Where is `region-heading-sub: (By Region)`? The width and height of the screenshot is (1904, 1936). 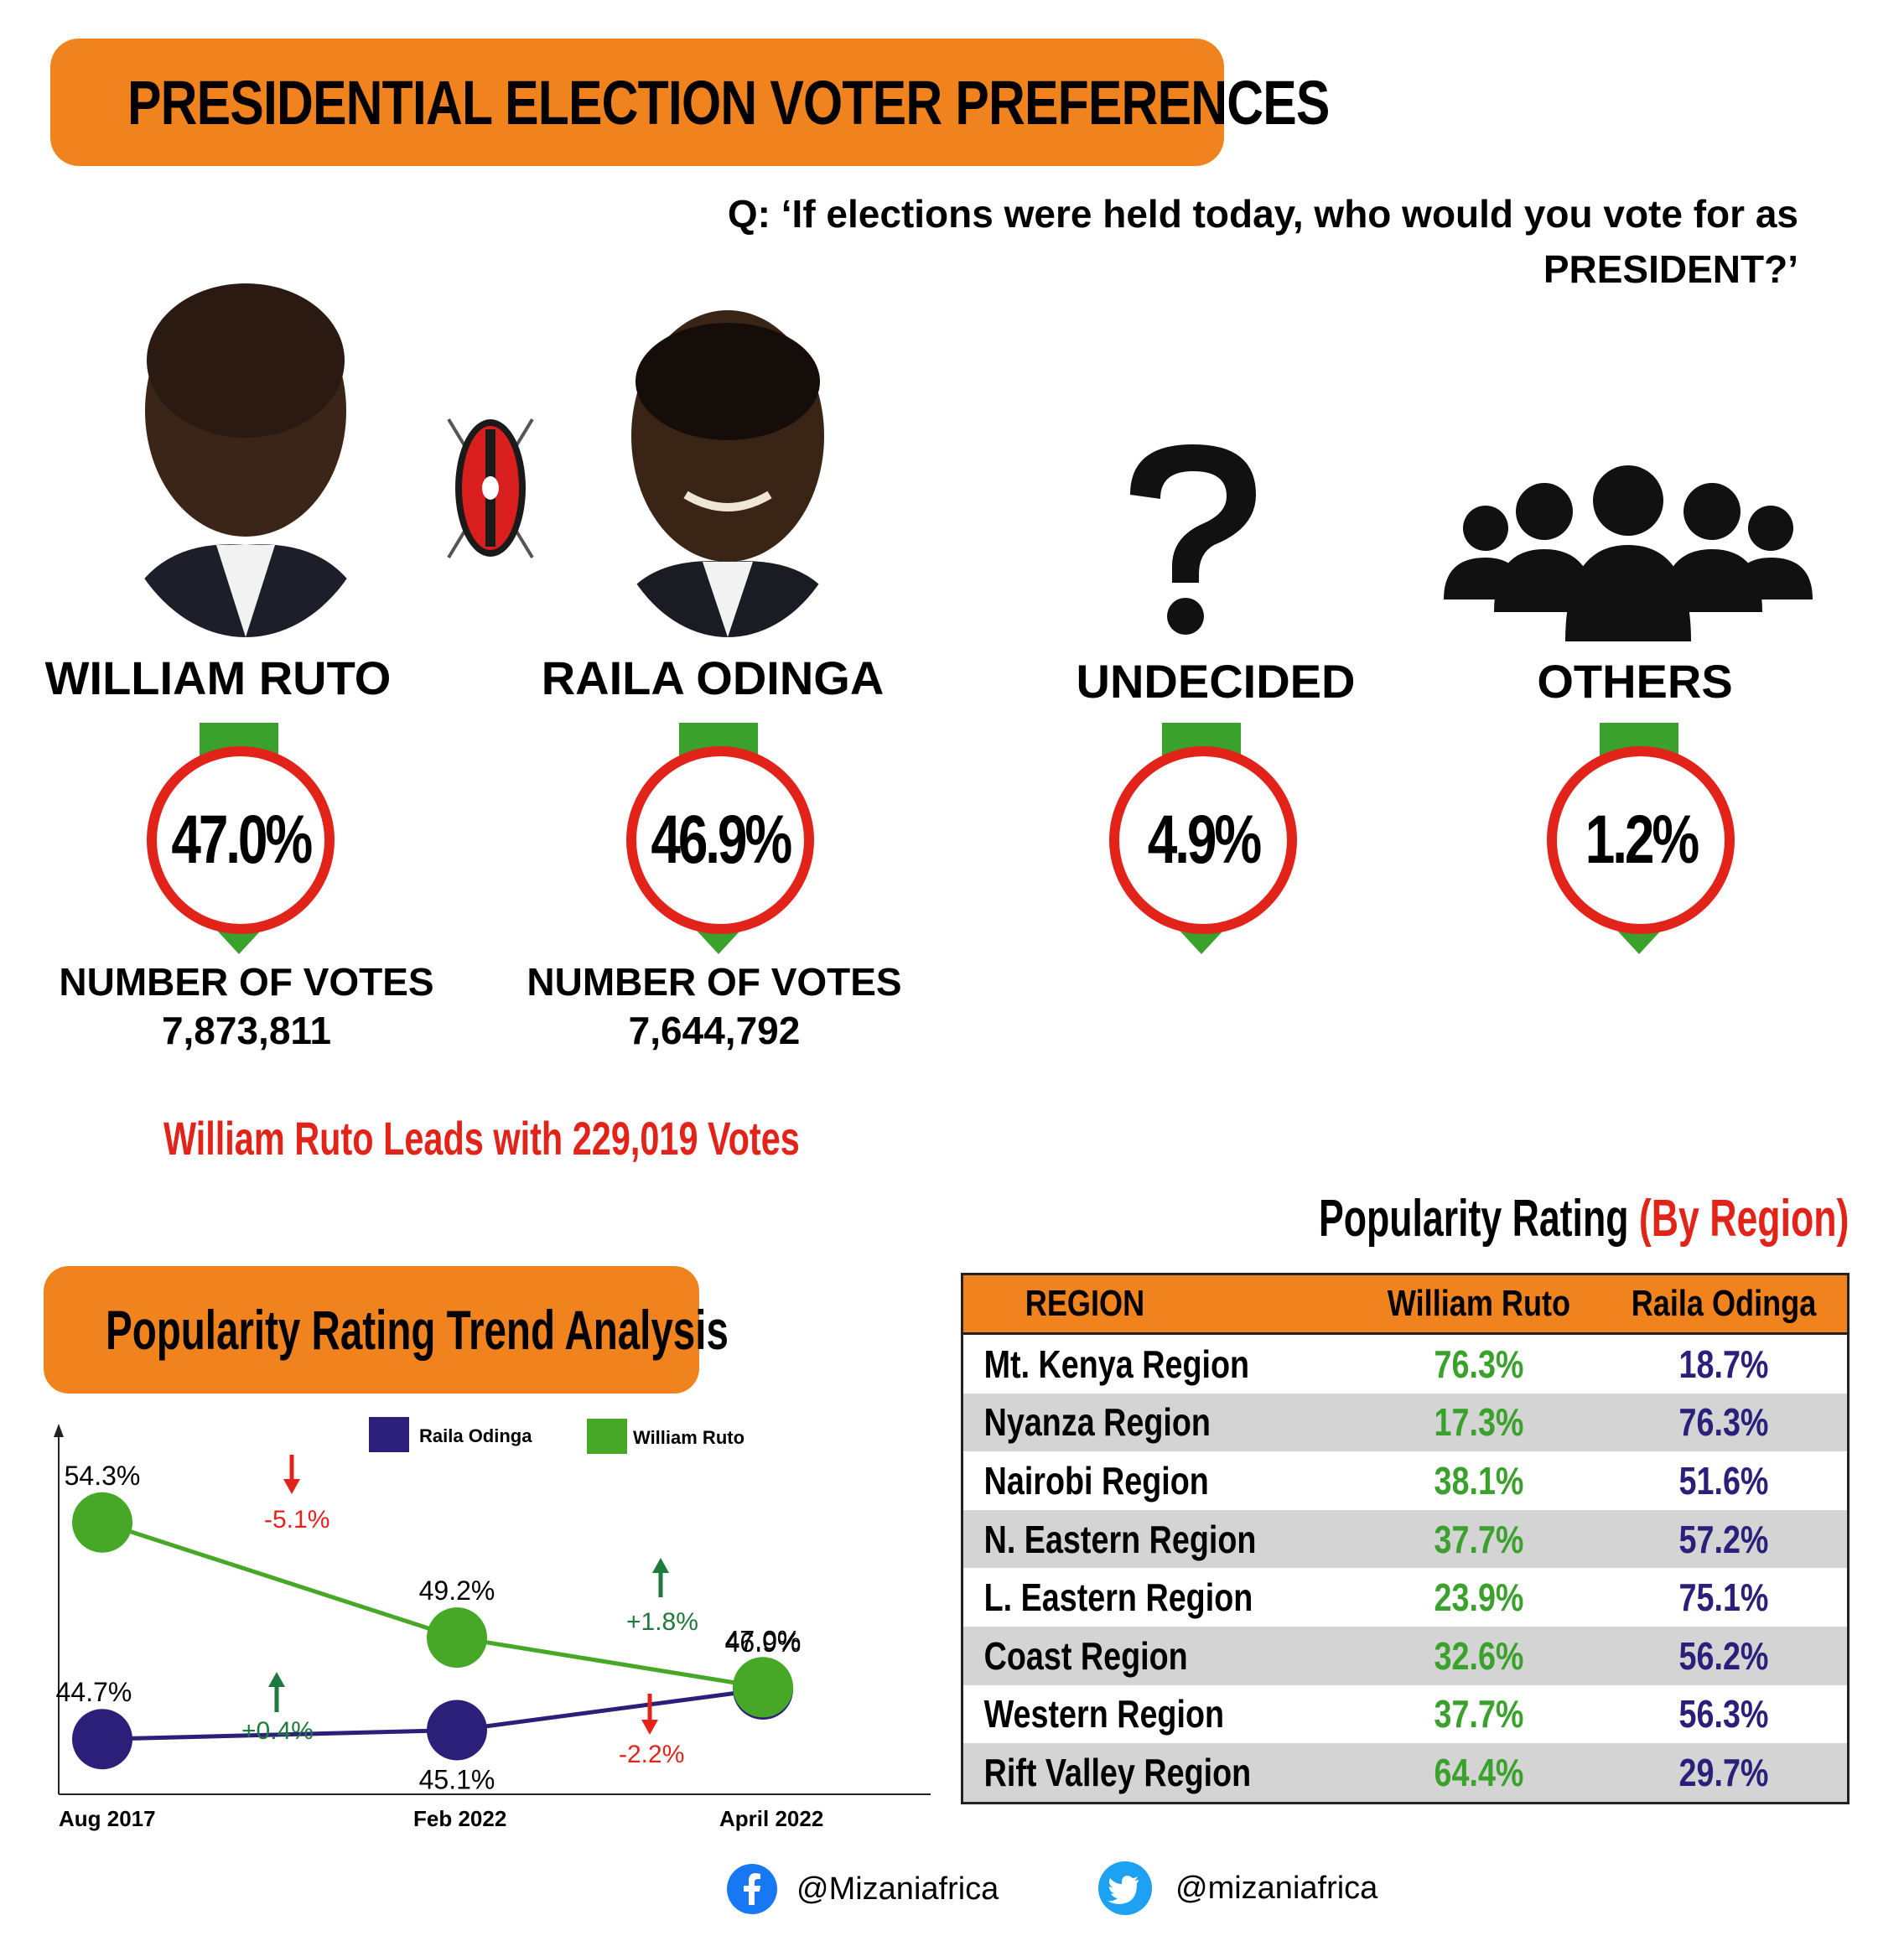 region-heading-sub: (By Region) is located at coordinates (1743, 1219).